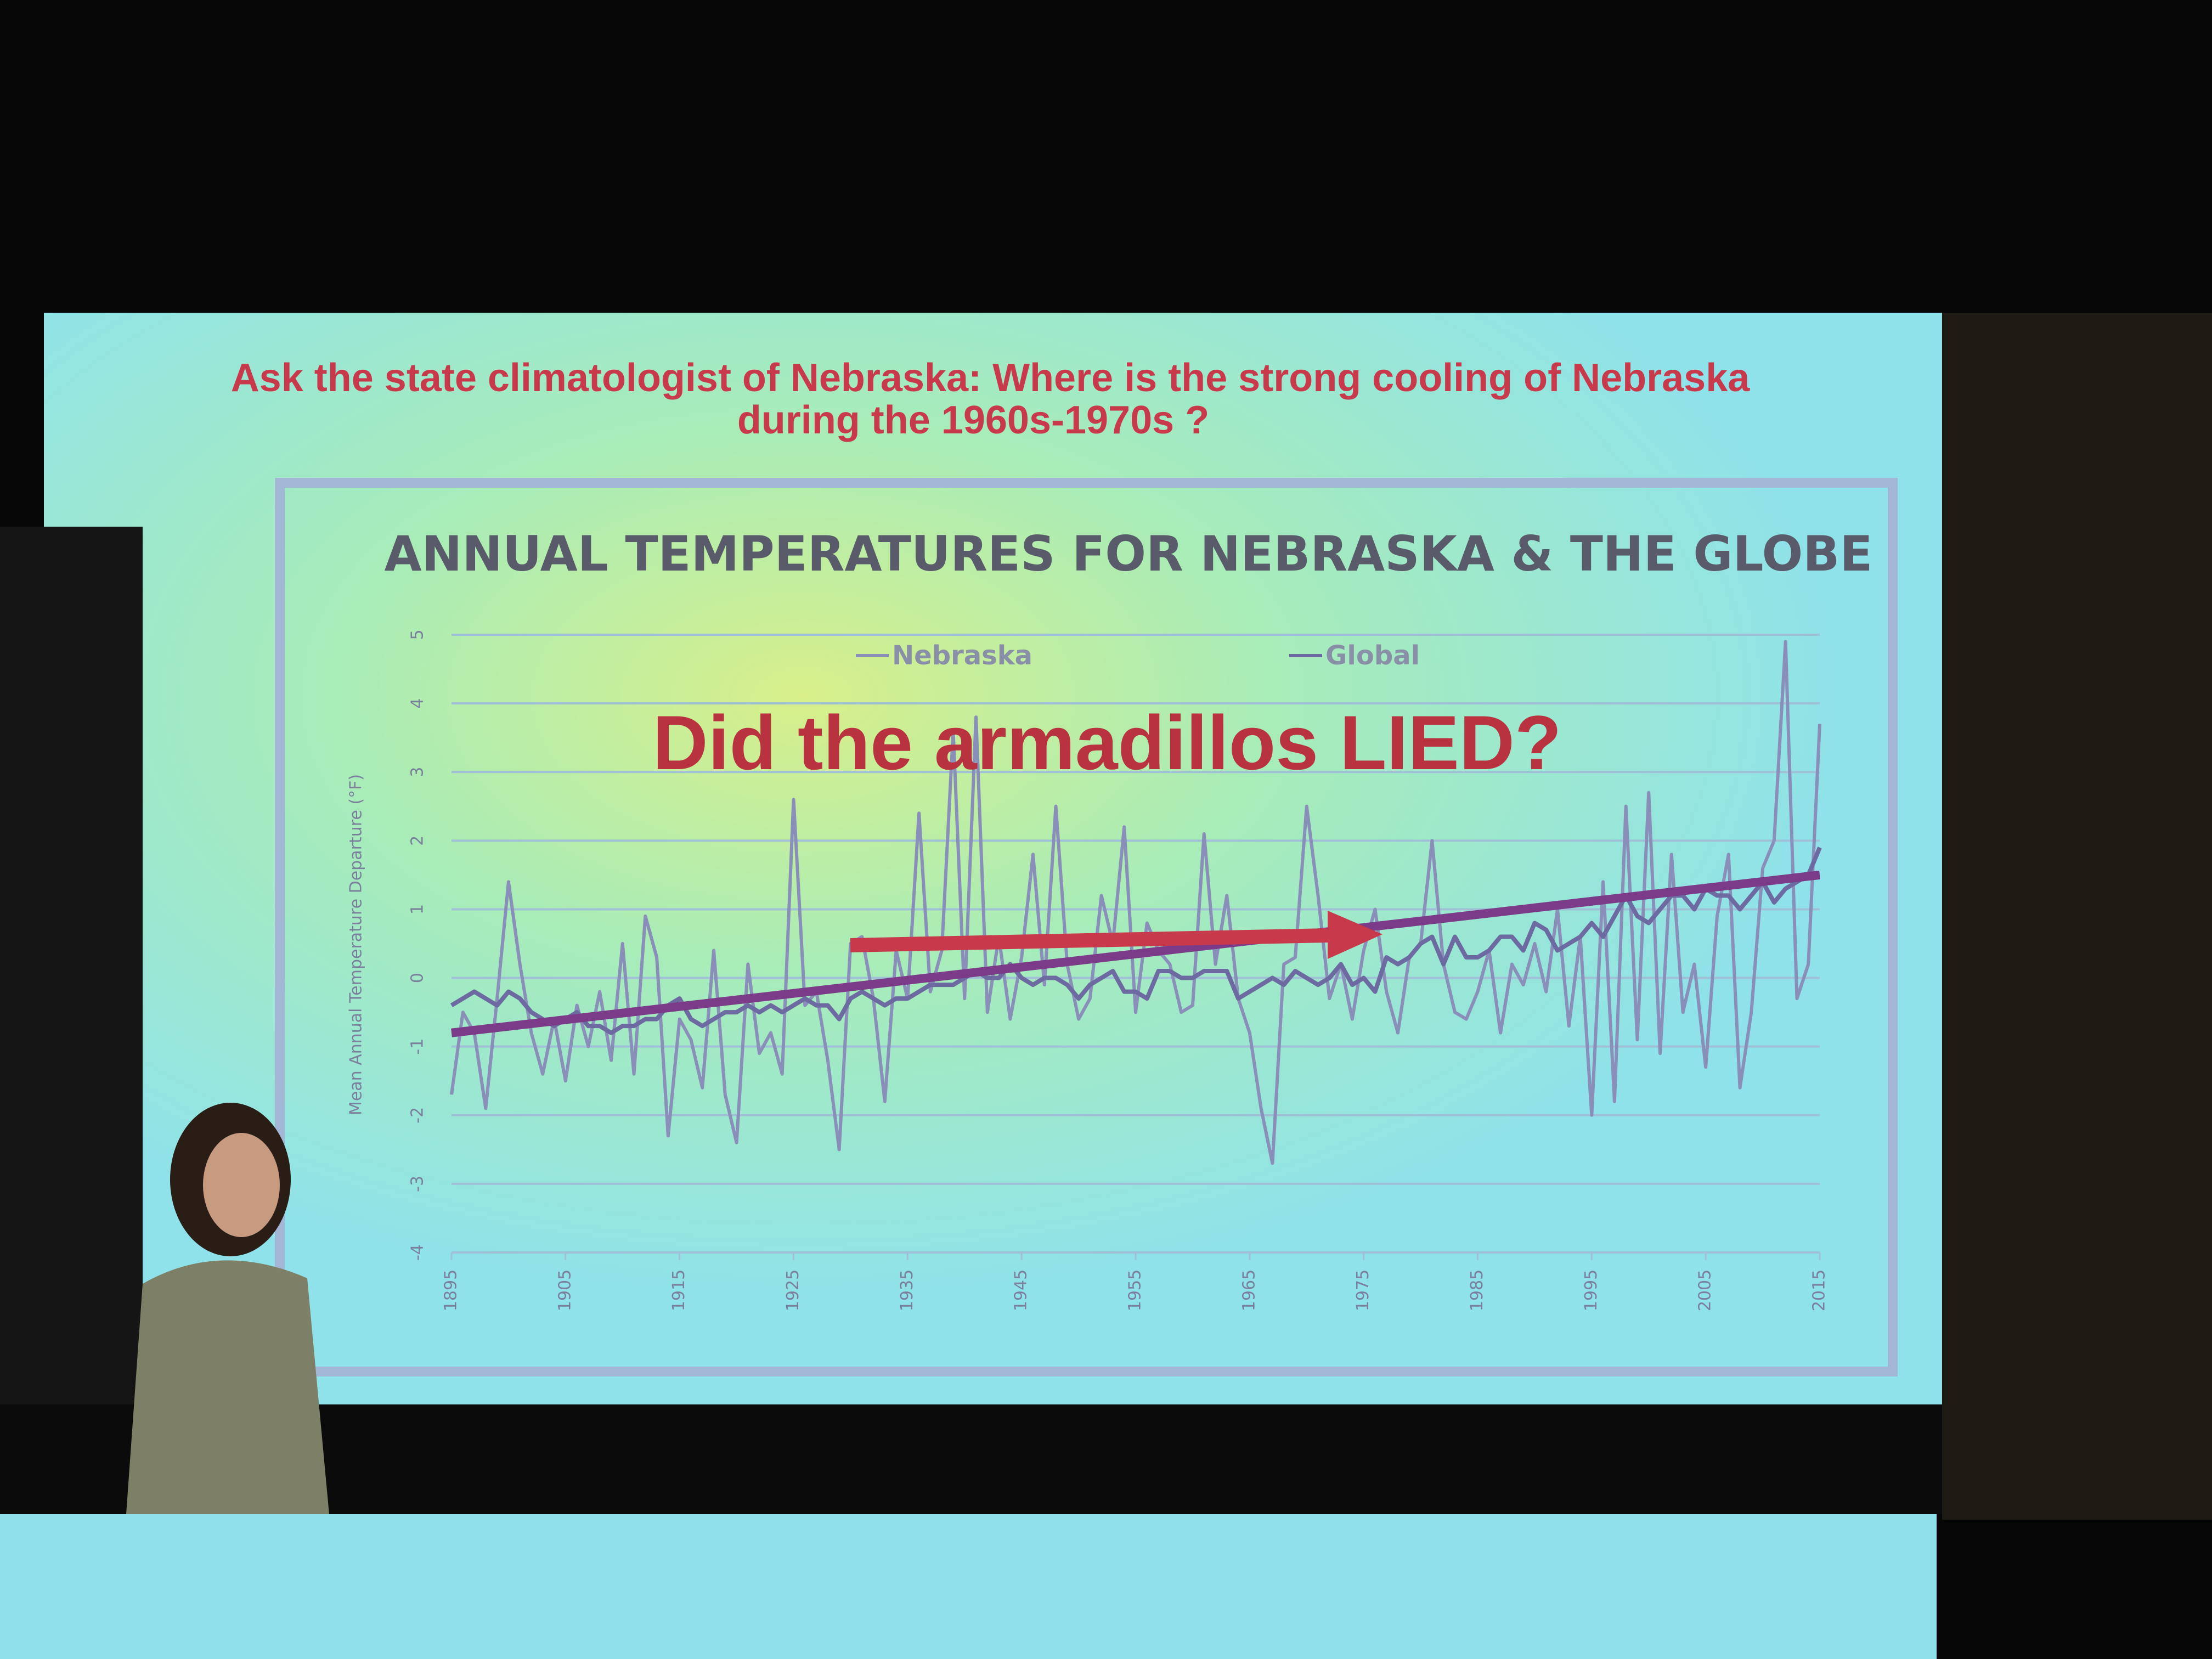  Describe the element at coordinates (969, 1586) in the screenshot. I see `slide-bottom` at that location.